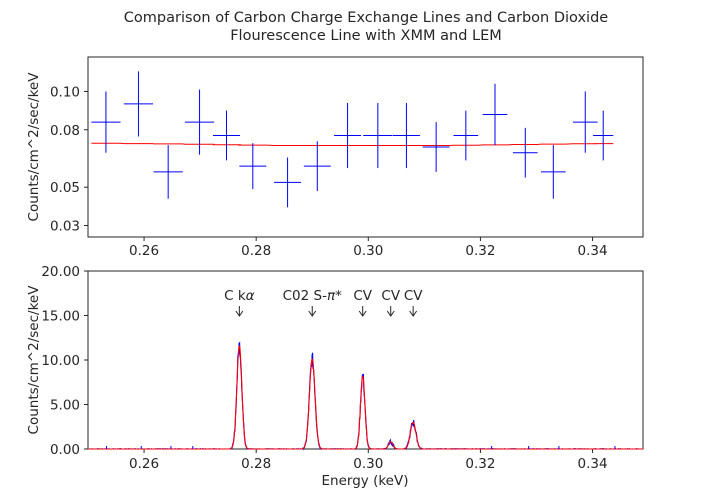 The image size is (713, 504). What do you see at coordinates (366, 36) in the screenshot?
I see `figure-title-line2: Flourescence Line with XMM and LEM` at bounding box center [366, 36].